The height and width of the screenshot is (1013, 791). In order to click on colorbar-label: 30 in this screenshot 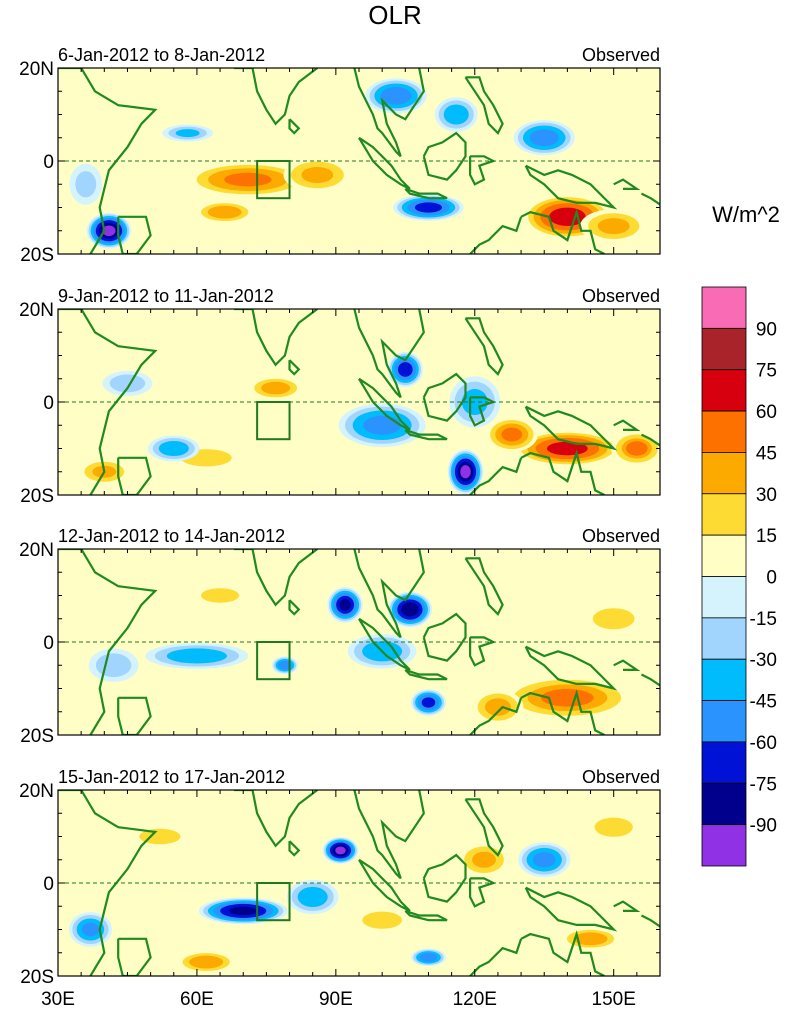, I will do `click(766, 495)`.